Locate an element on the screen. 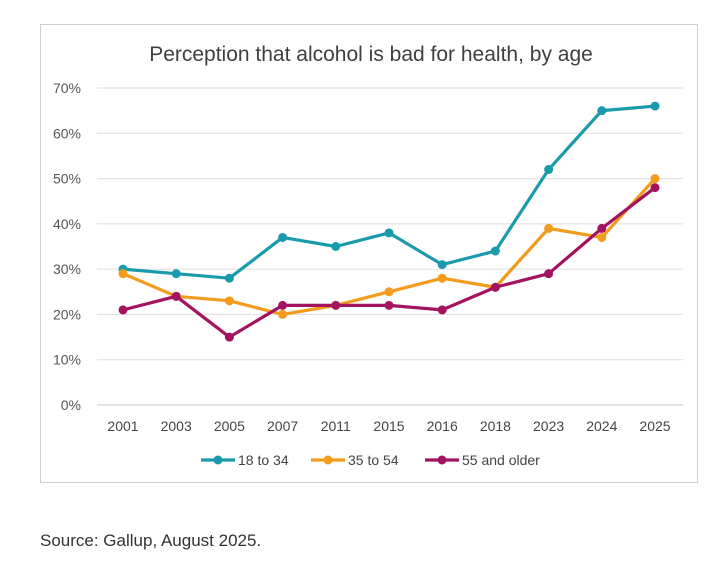  x-tick-label: 2018 is located at coordinates (495, 426).